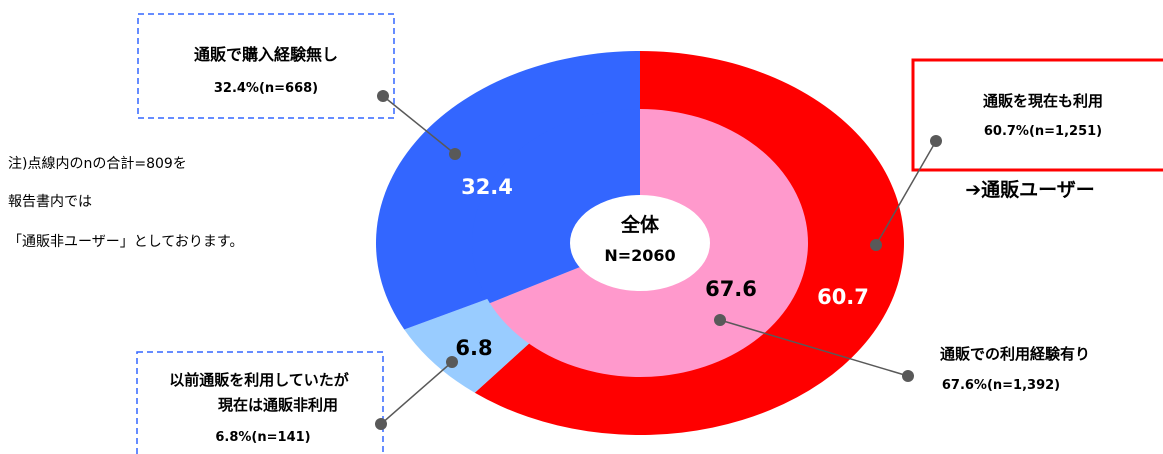 This screenshot has height=454, width=1163. I want to click on callout-no-experience-value: 32.4%(n=668), so click(266, 88).